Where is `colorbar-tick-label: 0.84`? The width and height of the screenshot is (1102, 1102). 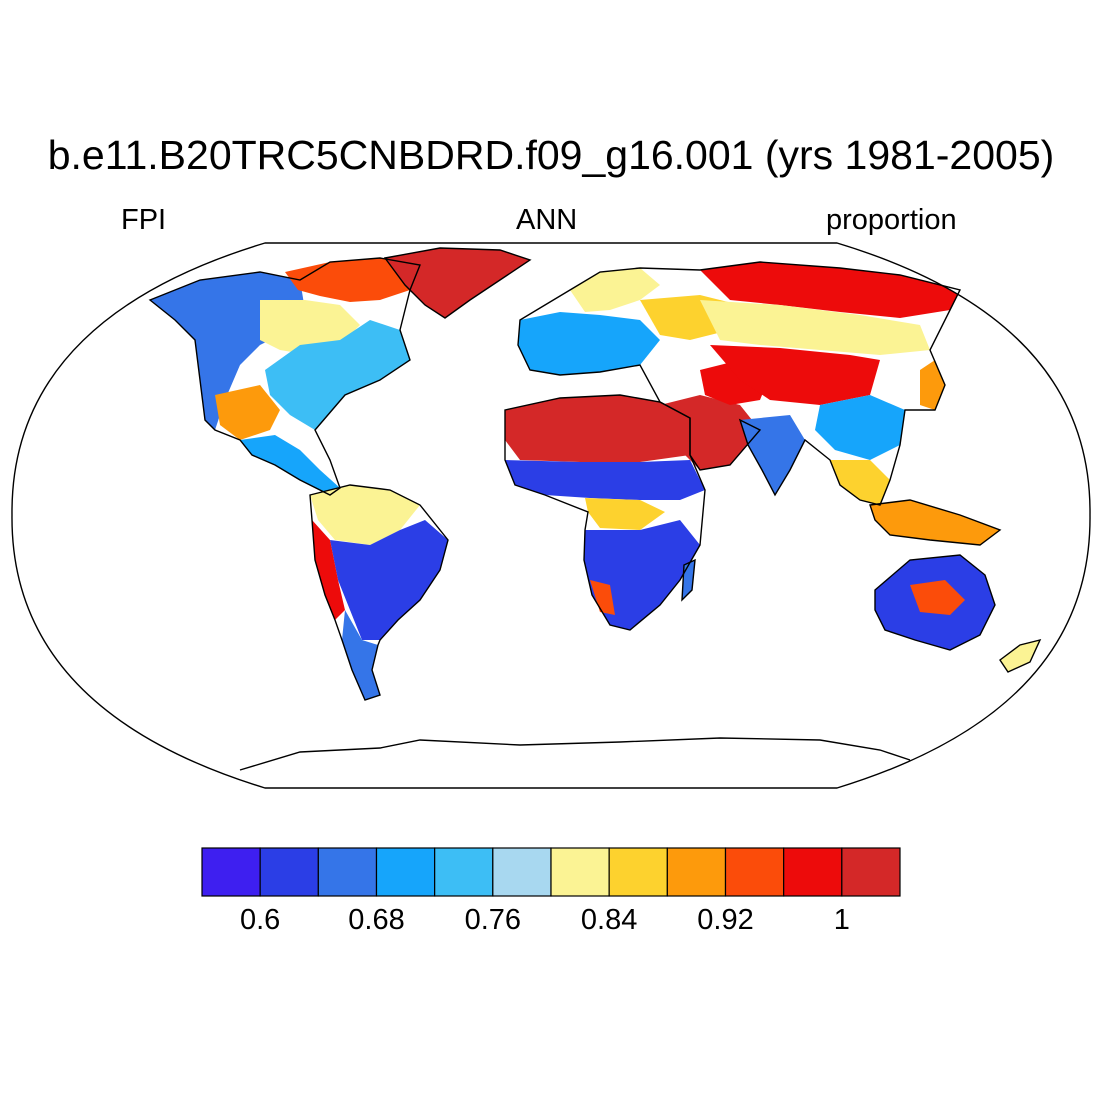 colorbar-tick-label: 0.84 is located at coordinates (609, 920).